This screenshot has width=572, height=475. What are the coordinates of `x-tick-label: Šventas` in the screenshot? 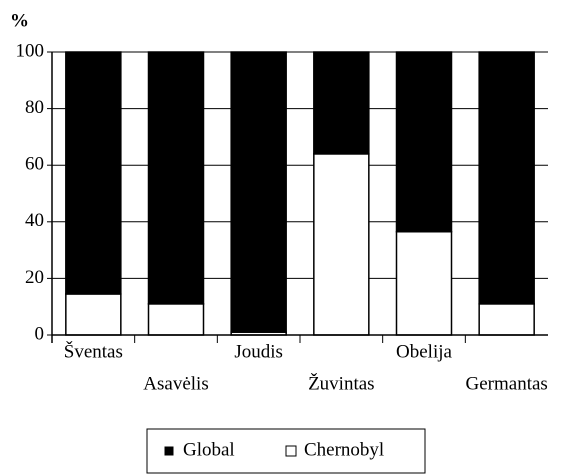 It's located at (93, 351).